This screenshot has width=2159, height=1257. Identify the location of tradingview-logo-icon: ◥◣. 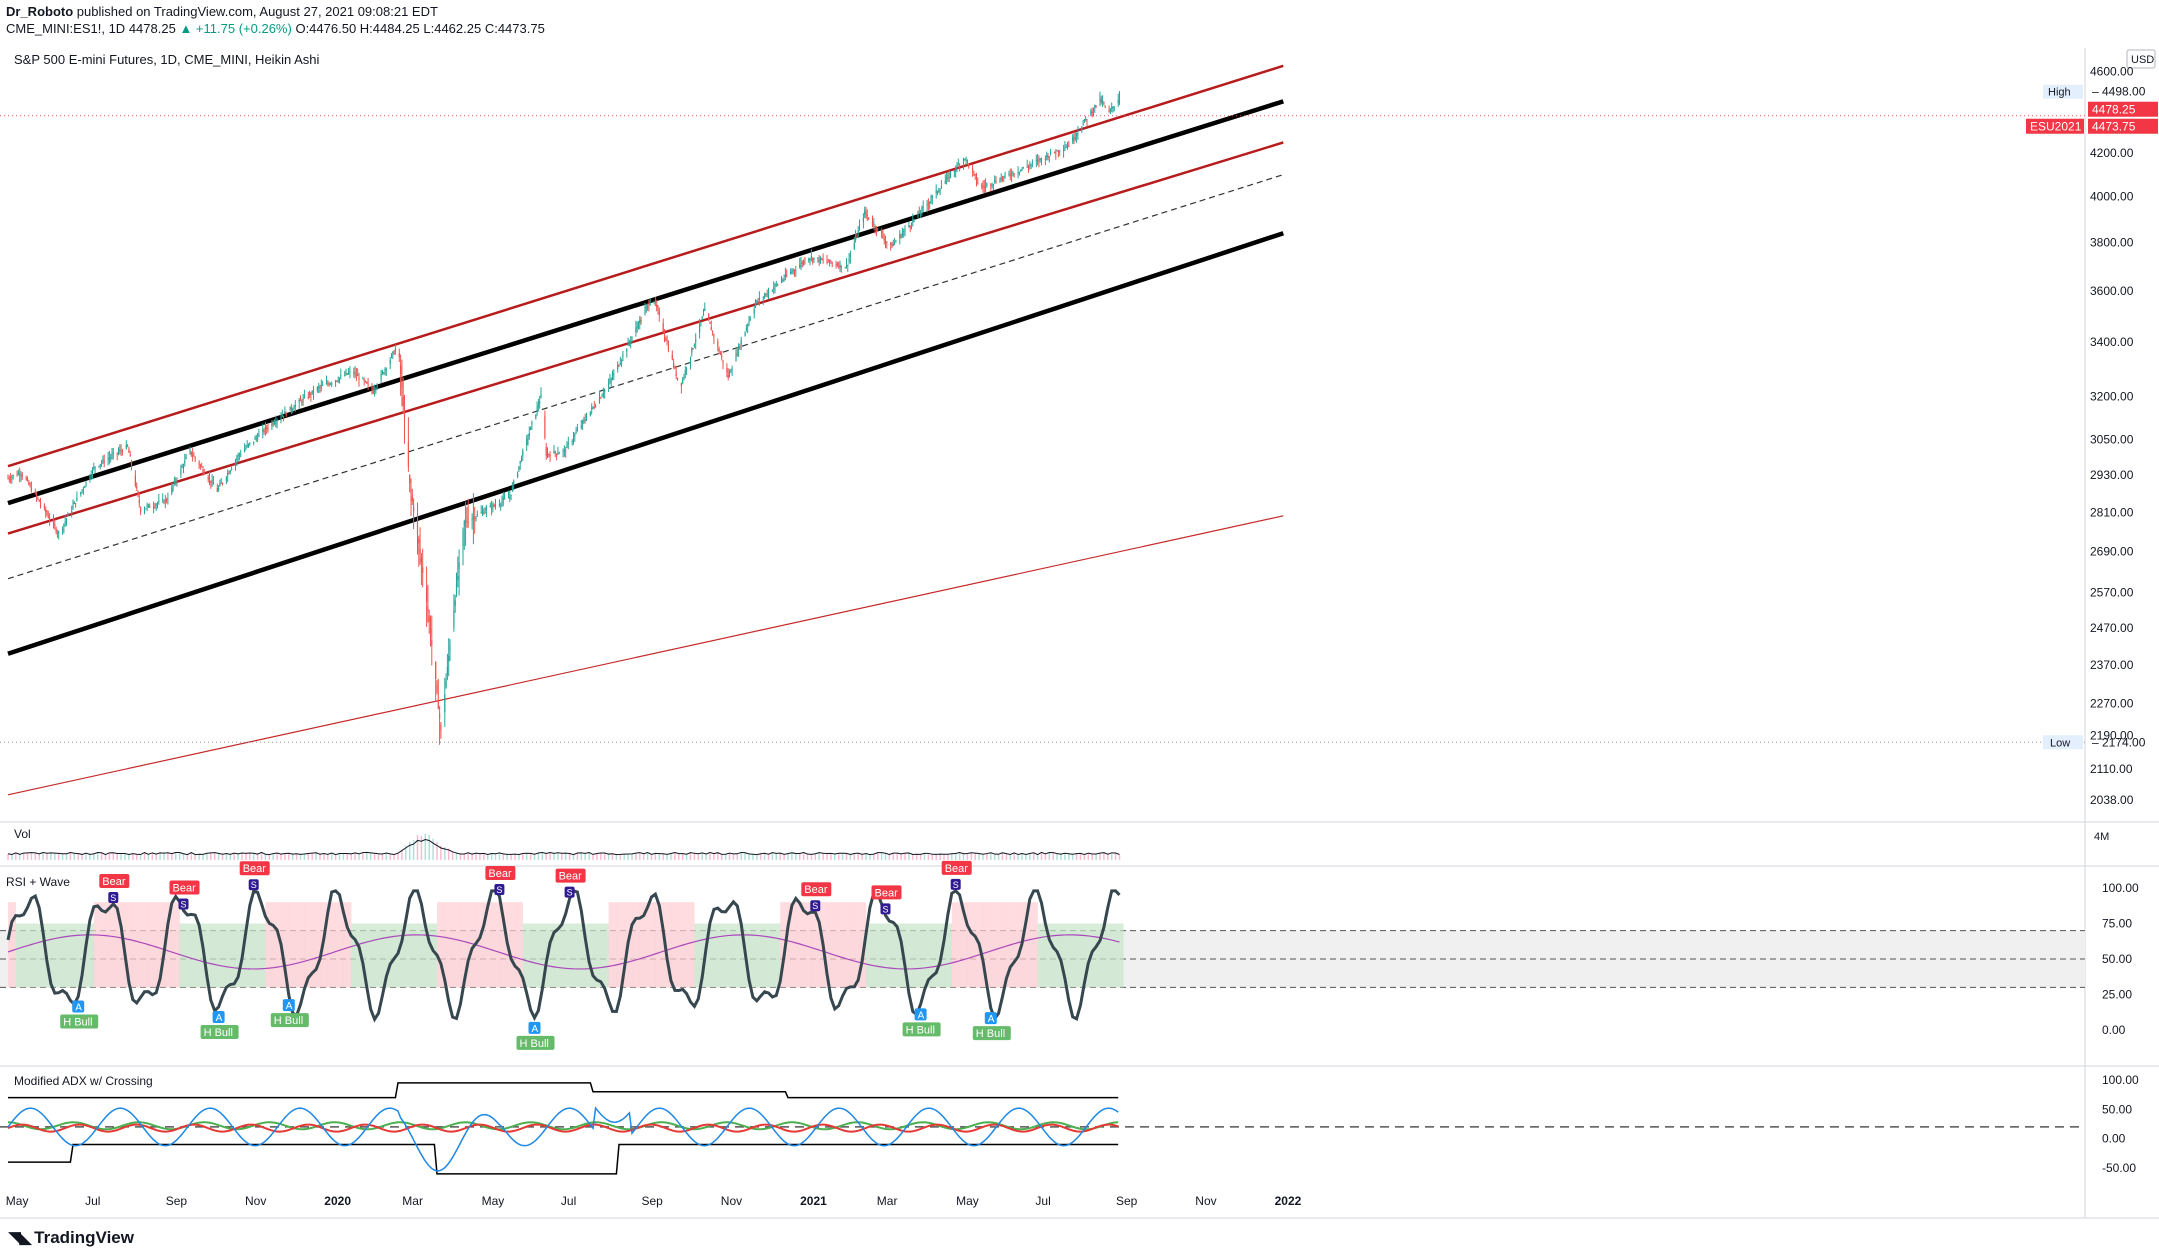
(20, 1237).